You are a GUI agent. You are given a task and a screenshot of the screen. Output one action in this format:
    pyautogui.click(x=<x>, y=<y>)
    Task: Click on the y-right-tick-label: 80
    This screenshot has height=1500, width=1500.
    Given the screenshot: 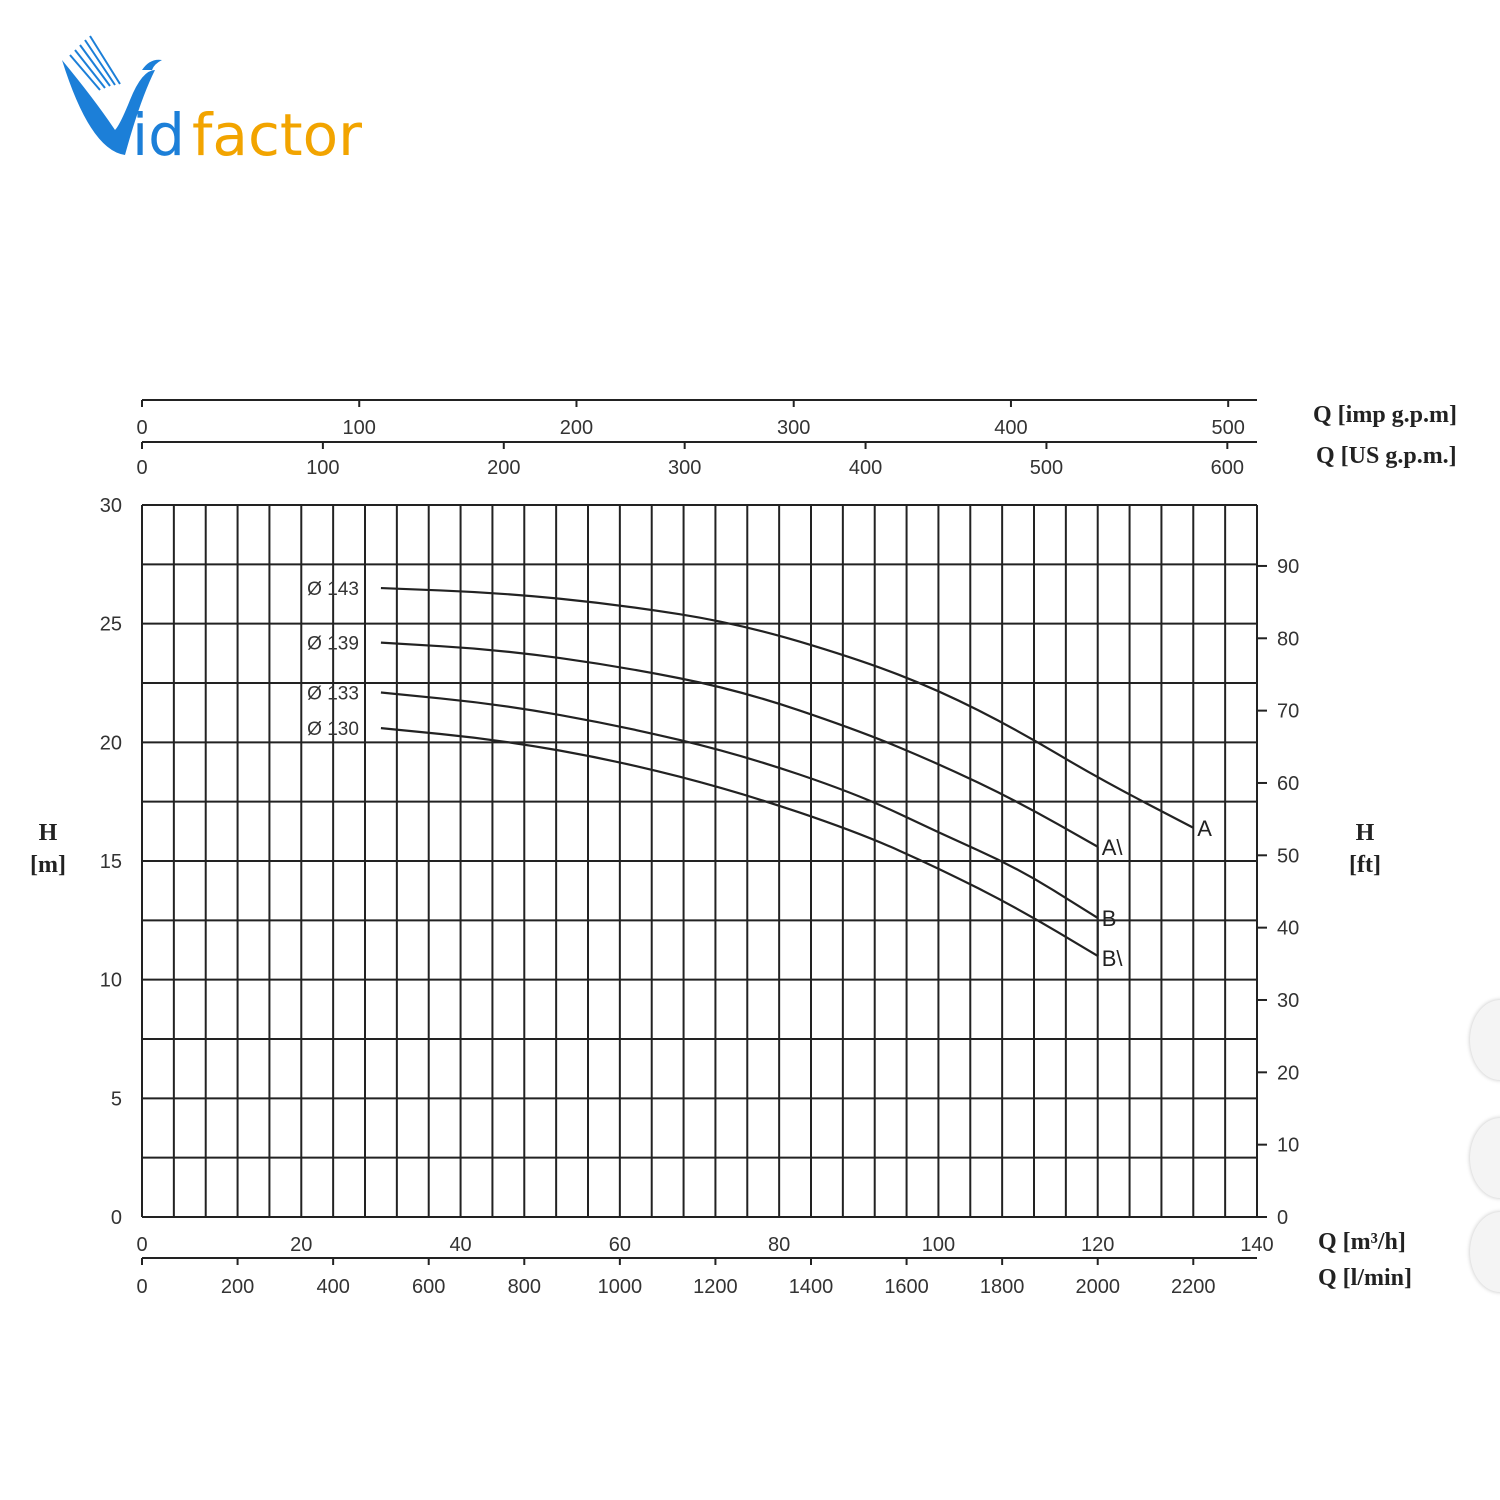 What is the action you would take?
    pyautogui.click(x=1288, y=639)
    